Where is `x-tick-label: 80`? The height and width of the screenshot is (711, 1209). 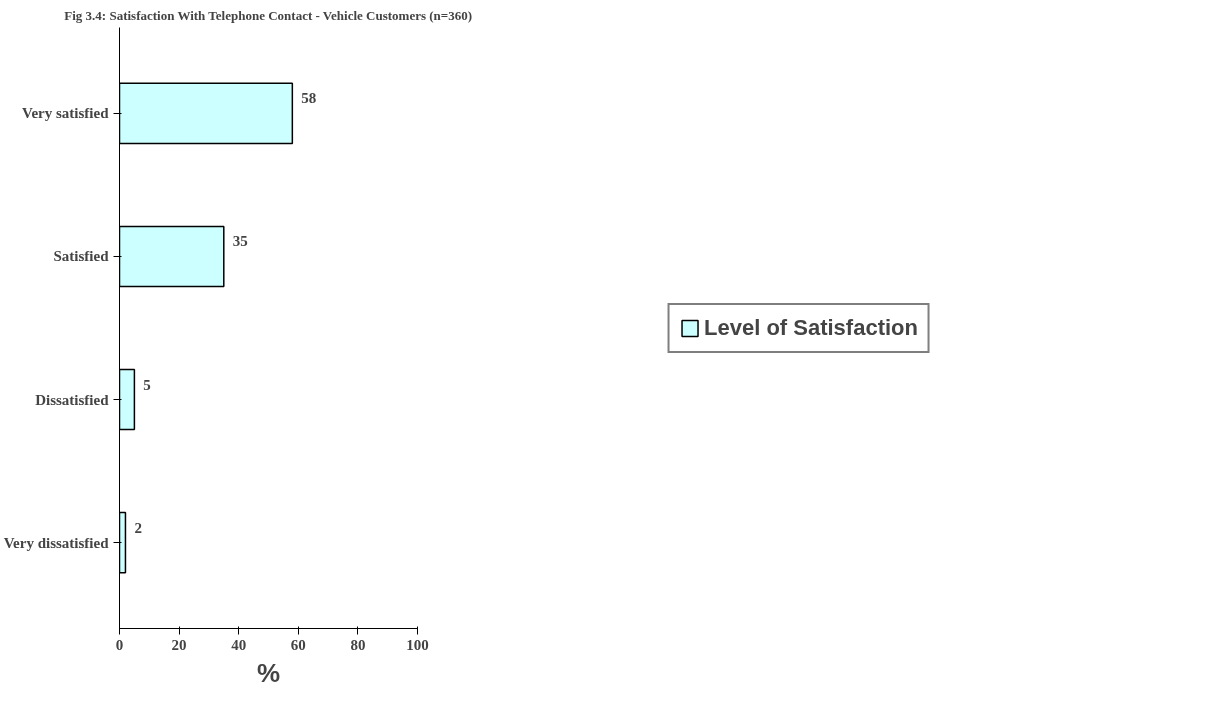 x-tick-label: 80 is located at coordinates (358, 644).